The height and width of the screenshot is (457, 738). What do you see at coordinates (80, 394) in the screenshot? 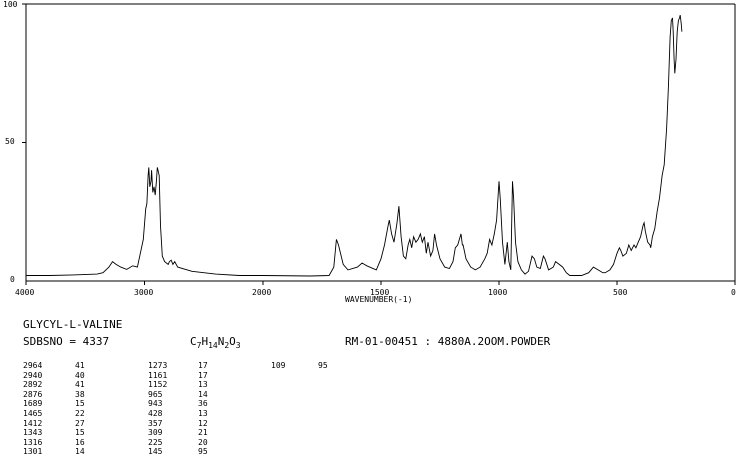
I see `peak-transmittance: 38` at bounding box center [80, 394].